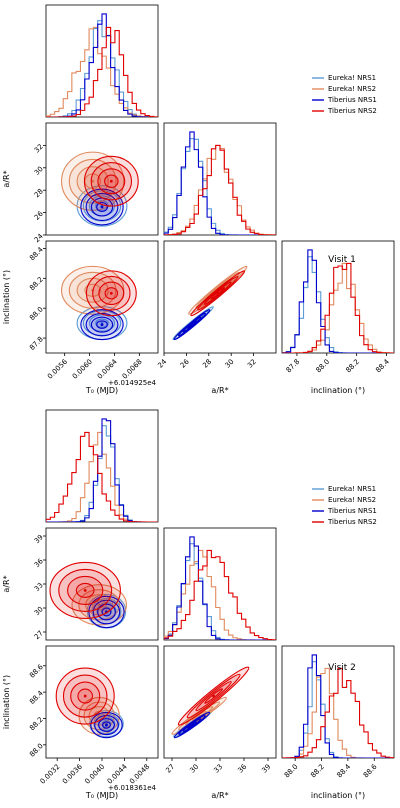  What do you see at coordinates (117, 773) in the screenshot?
I see `x-tick-label: 0.0044` at bounding box center [117, 773].